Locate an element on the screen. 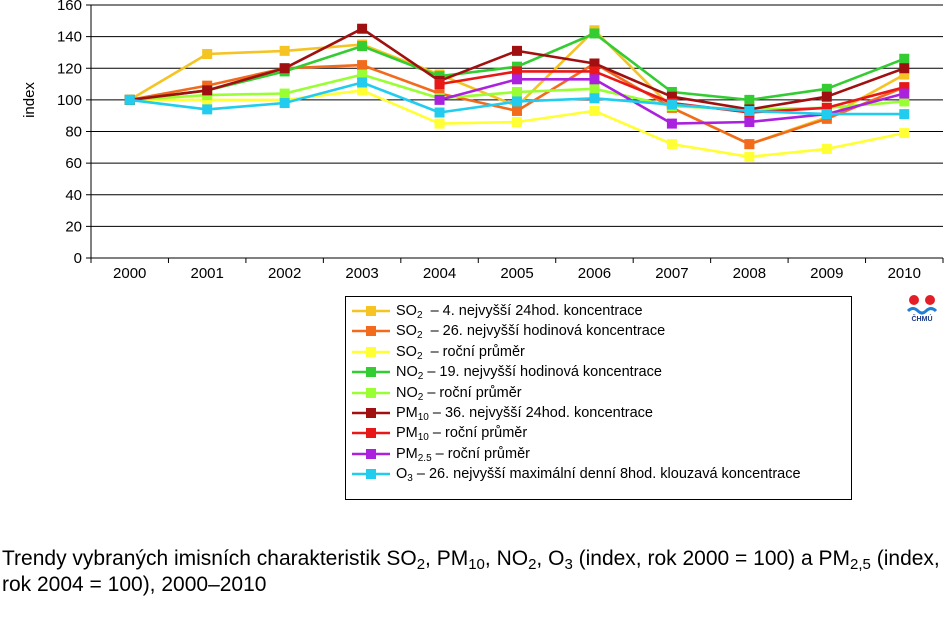  legend-item: SO2 – 4. nejvyšší 24hod. koncentrace is located at coordinates (598, 311).